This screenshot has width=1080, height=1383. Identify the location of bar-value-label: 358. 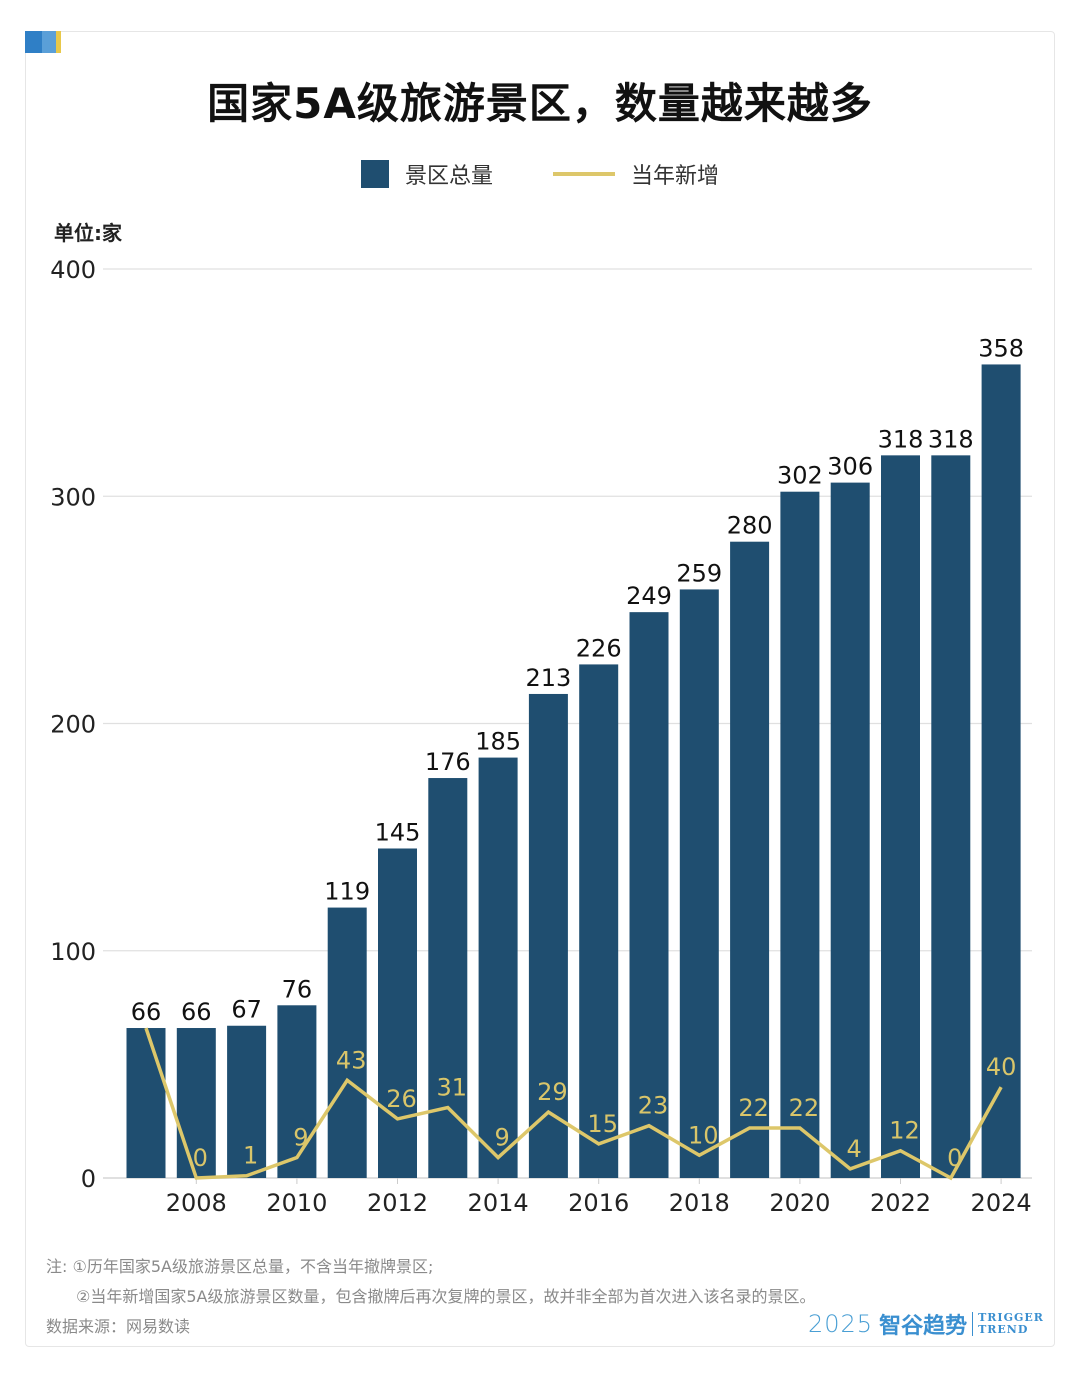
(1001, 348).